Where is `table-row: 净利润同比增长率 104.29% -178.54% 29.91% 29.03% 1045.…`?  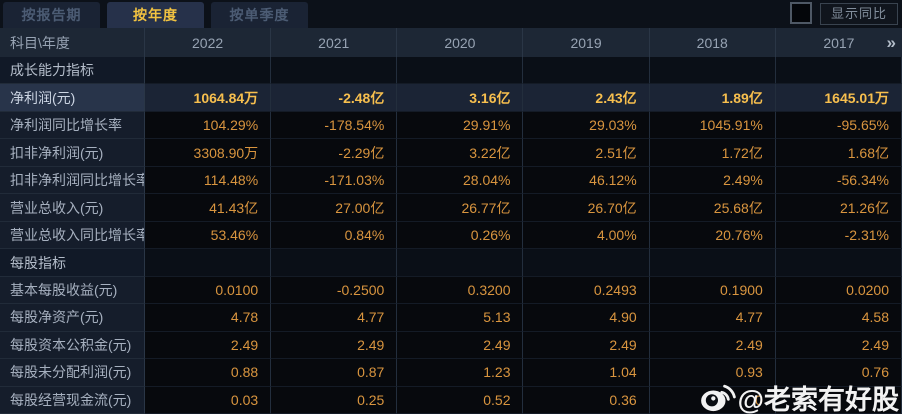
table-row: 净利润同比增长率 104.29% -178.54% 29.91% 29.03% 1045.… is located at coordinates (451, 125).